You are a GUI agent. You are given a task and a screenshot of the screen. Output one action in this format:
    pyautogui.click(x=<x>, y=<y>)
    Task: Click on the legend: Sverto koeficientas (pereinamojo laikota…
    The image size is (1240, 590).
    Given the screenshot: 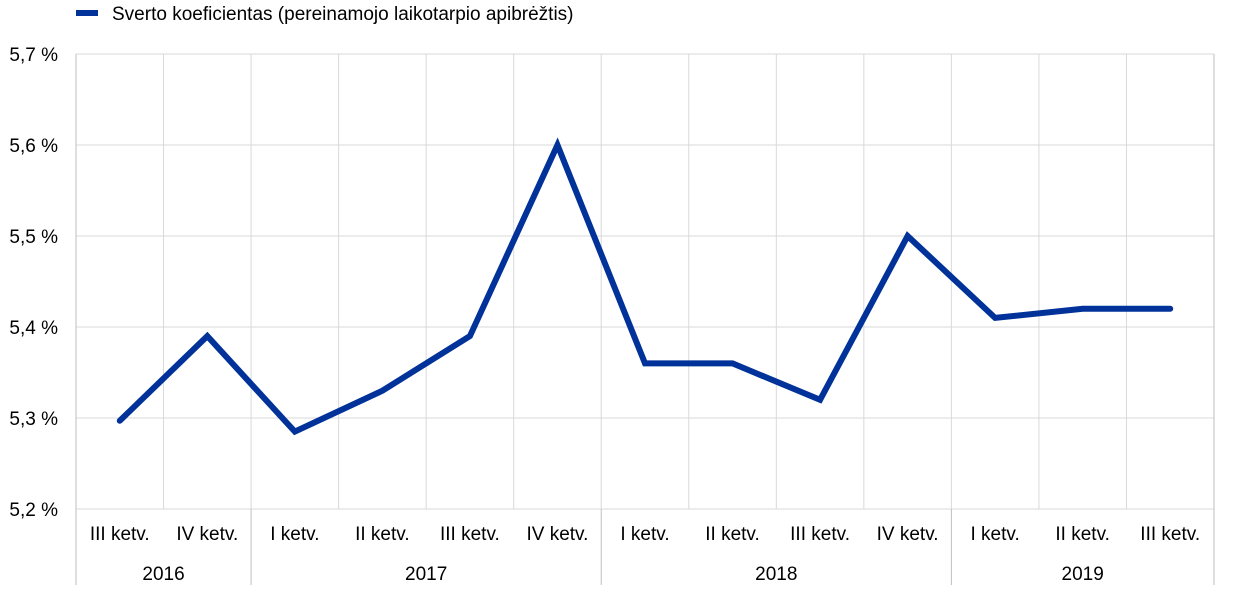 What is the action you would take?
    pyautogui.click(x=325, y=14)
    